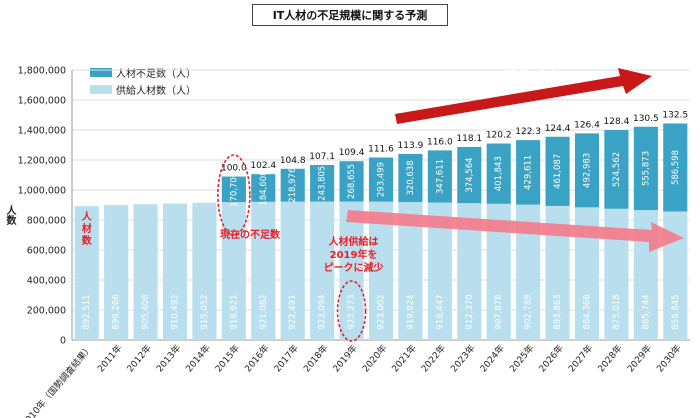 This screenshot has width=700, height=418. I want to click on legend-label-shortage: 人材不足数（人）, so click(156, 74).